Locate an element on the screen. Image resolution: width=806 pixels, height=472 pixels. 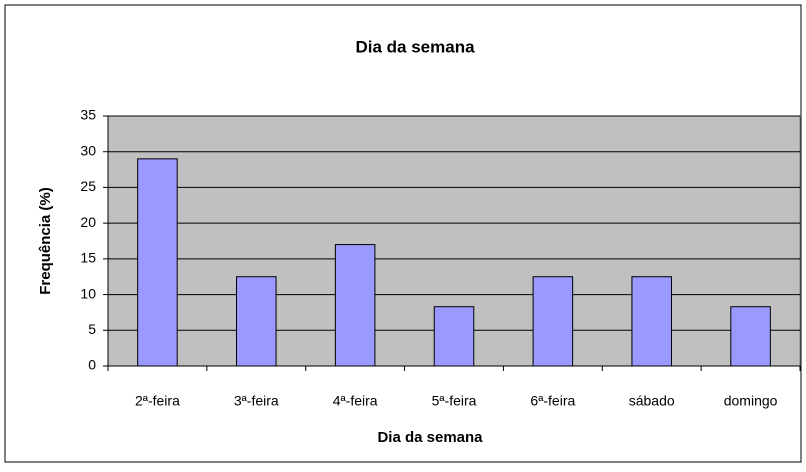
y-tick-label: 35 is located at coordinates (88, 115).